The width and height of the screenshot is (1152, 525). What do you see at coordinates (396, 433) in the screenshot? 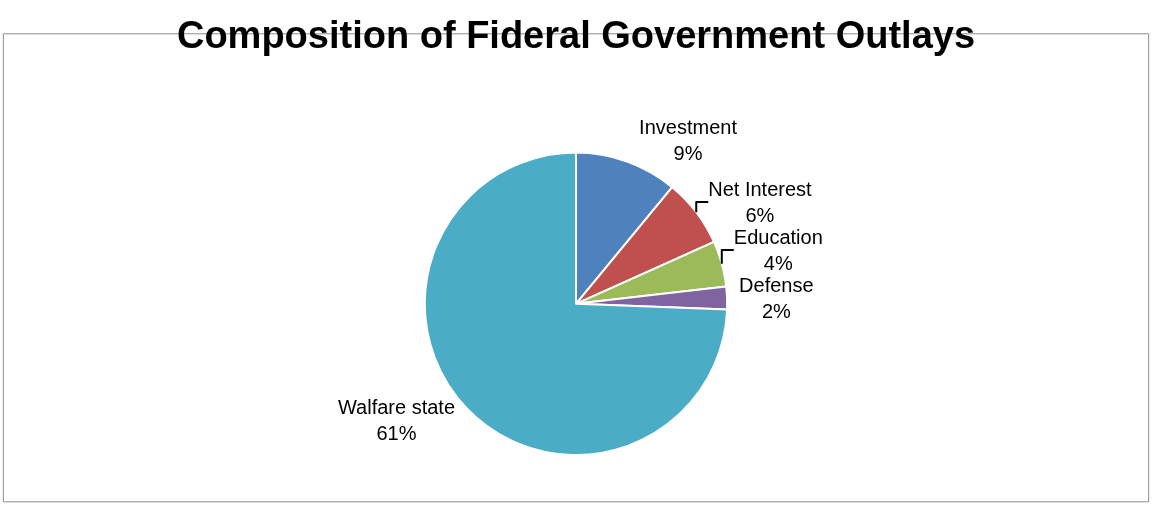
I see `data-label: 61%` at bounding box center [396, 433].